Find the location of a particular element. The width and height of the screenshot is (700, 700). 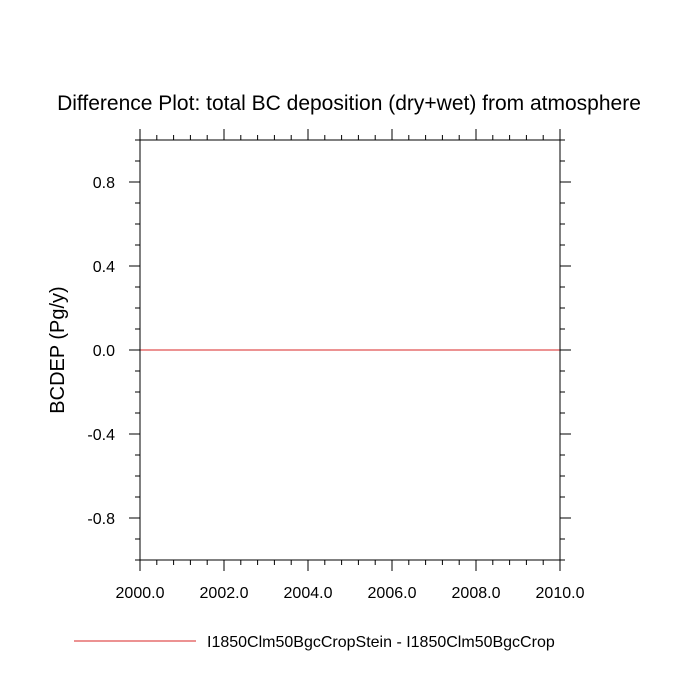

x-tick-labels: 2000.0 2002.0 2004.0 2006.0 2008.0 2010.0 is located at coordinates (350, 593).